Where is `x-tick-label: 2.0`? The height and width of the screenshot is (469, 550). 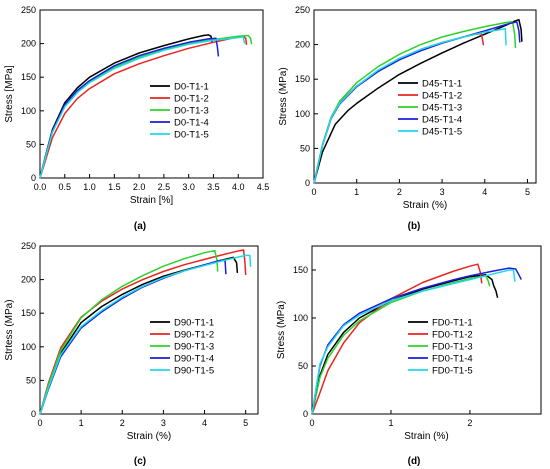 x-tick-label: 2.0 is located at coordinates (139, 187).